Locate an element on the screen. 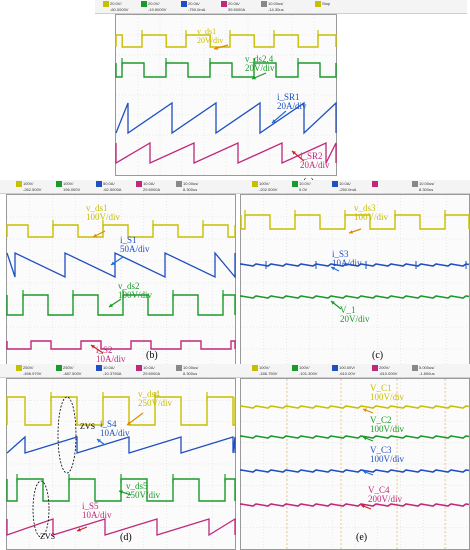 Image resolution: width=470 pixels, height=550 pixels. label-isr1: i_SR1 20A/div is located at coordinates (292, 101).